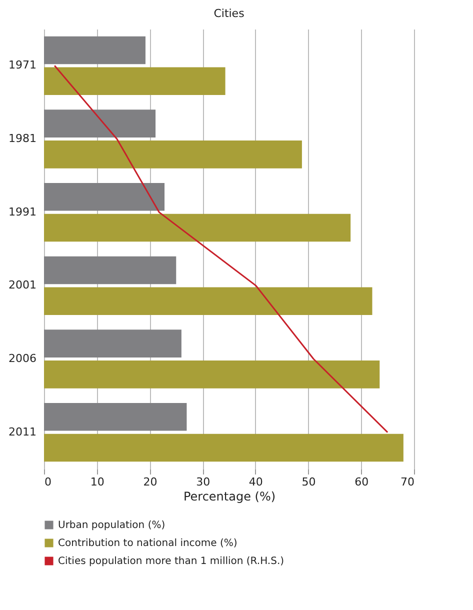  I want to click on x-tick-label: 50, so click(309, 482).